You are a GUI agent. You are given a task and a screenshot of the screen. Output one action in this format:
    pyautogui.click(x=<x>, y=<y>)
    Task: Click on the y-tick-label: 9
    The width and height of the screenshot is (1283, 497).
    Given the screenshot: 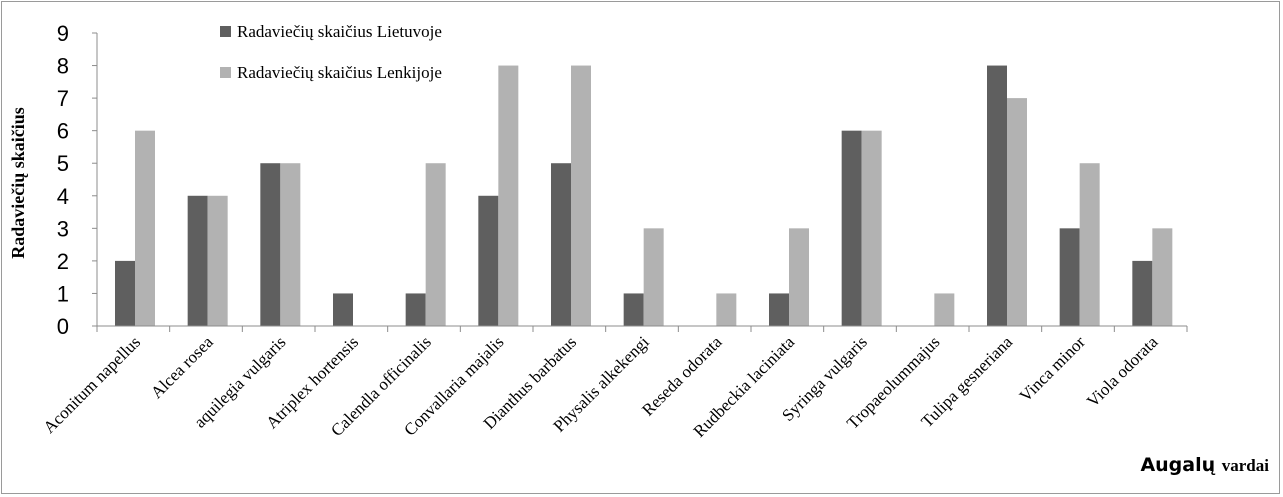 What is the action you would take?
    pyautogui.click(x=63, y=33)
    